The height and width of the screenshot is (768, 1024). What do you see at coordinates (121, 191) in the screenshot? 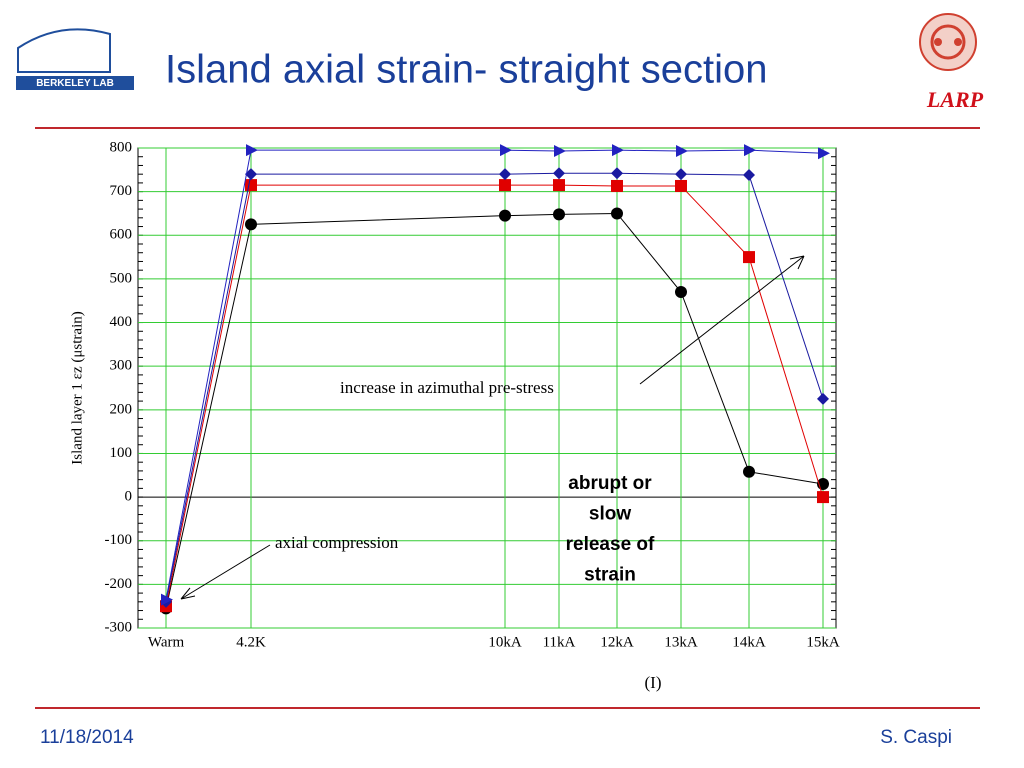
I see `y-tick-label: 700` at bounding box center [121, 191].